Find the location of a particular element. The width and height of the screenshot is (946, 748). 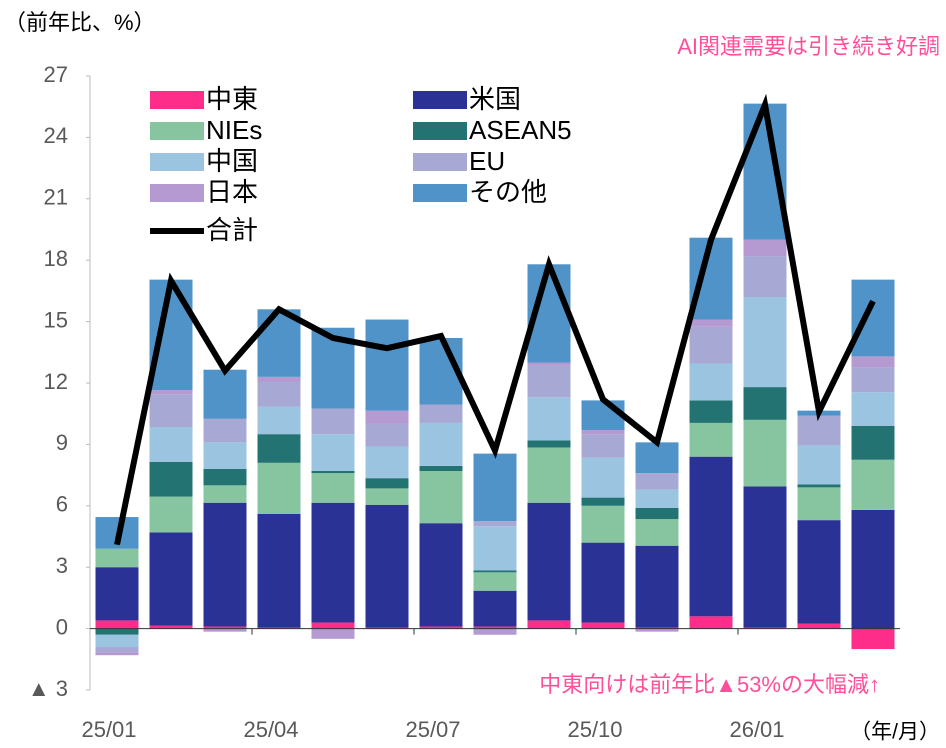

y-tick-label: 9 is located at coordinates (62, 442).